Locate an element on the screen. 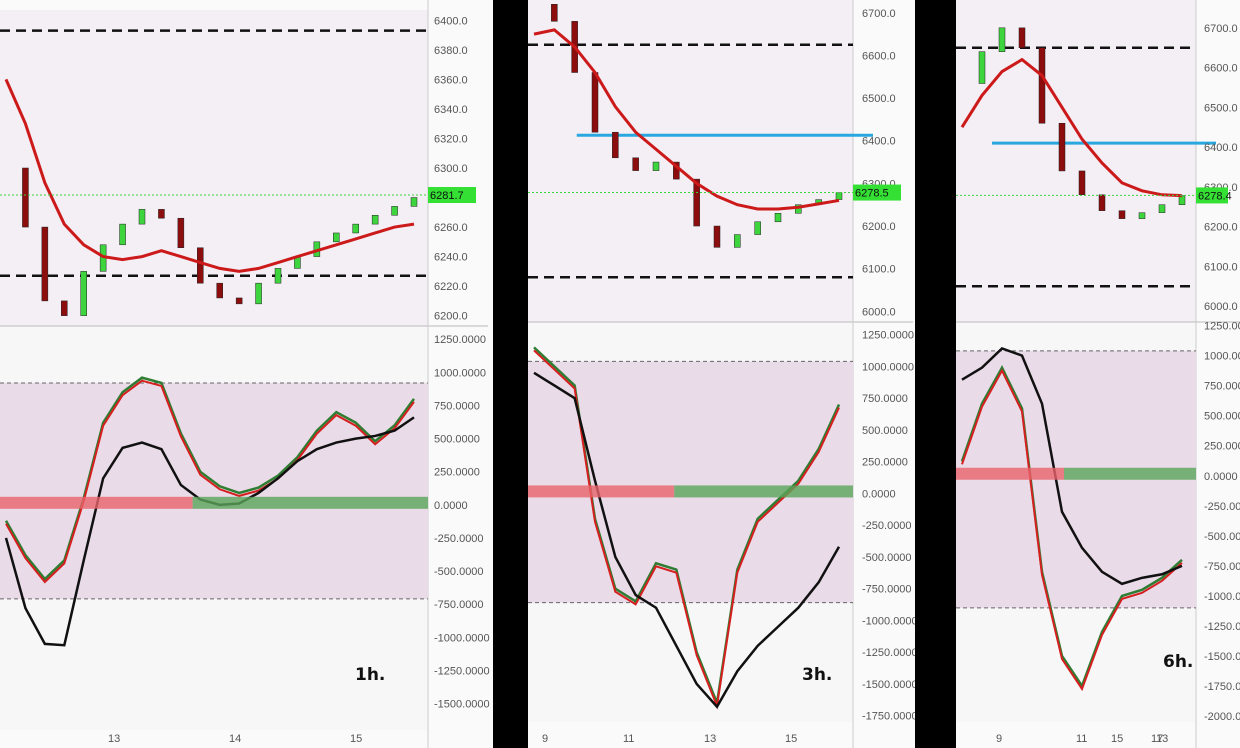 This screenshot has width=1240, height=748. oscillator-tick-label: 750.0000 is located at coordinates (1222, 387).